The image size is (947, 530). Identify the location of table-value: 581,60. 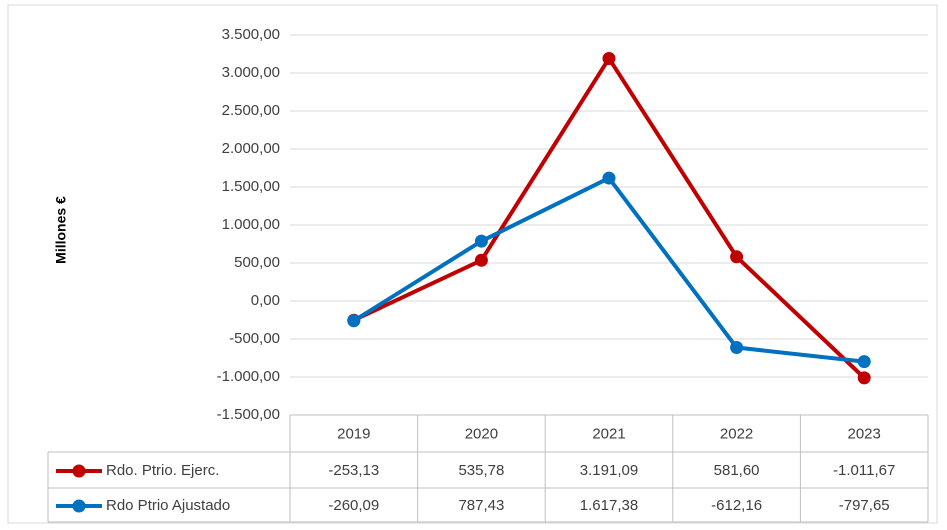
(737, 470).